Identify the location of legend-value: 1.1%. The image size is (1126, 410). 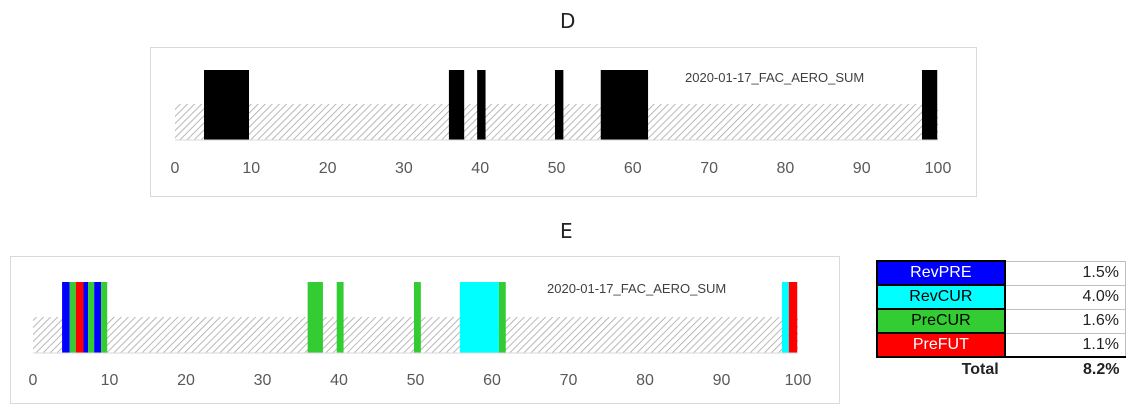
(1065, 345).